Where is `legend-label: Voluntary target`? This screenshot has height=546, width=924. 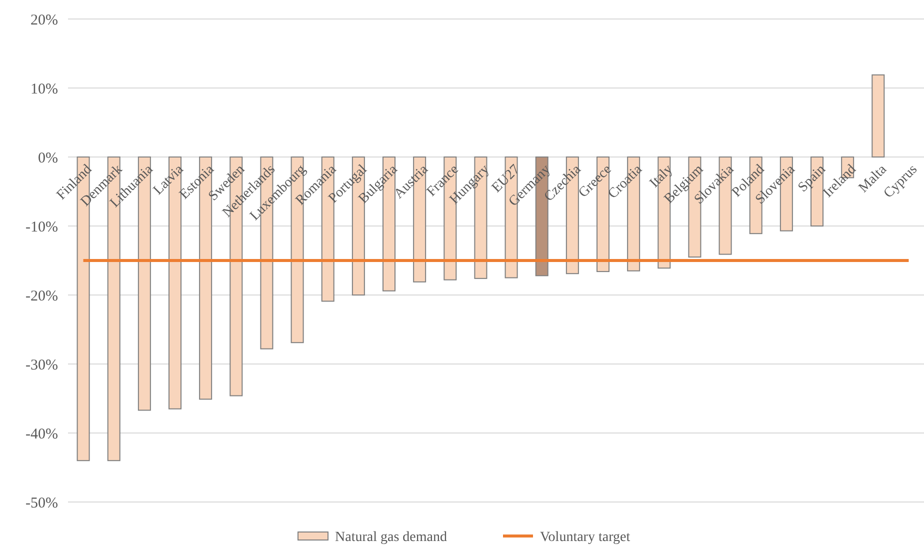
legend-label: Voluntary target is located at coordinates (585, 537).